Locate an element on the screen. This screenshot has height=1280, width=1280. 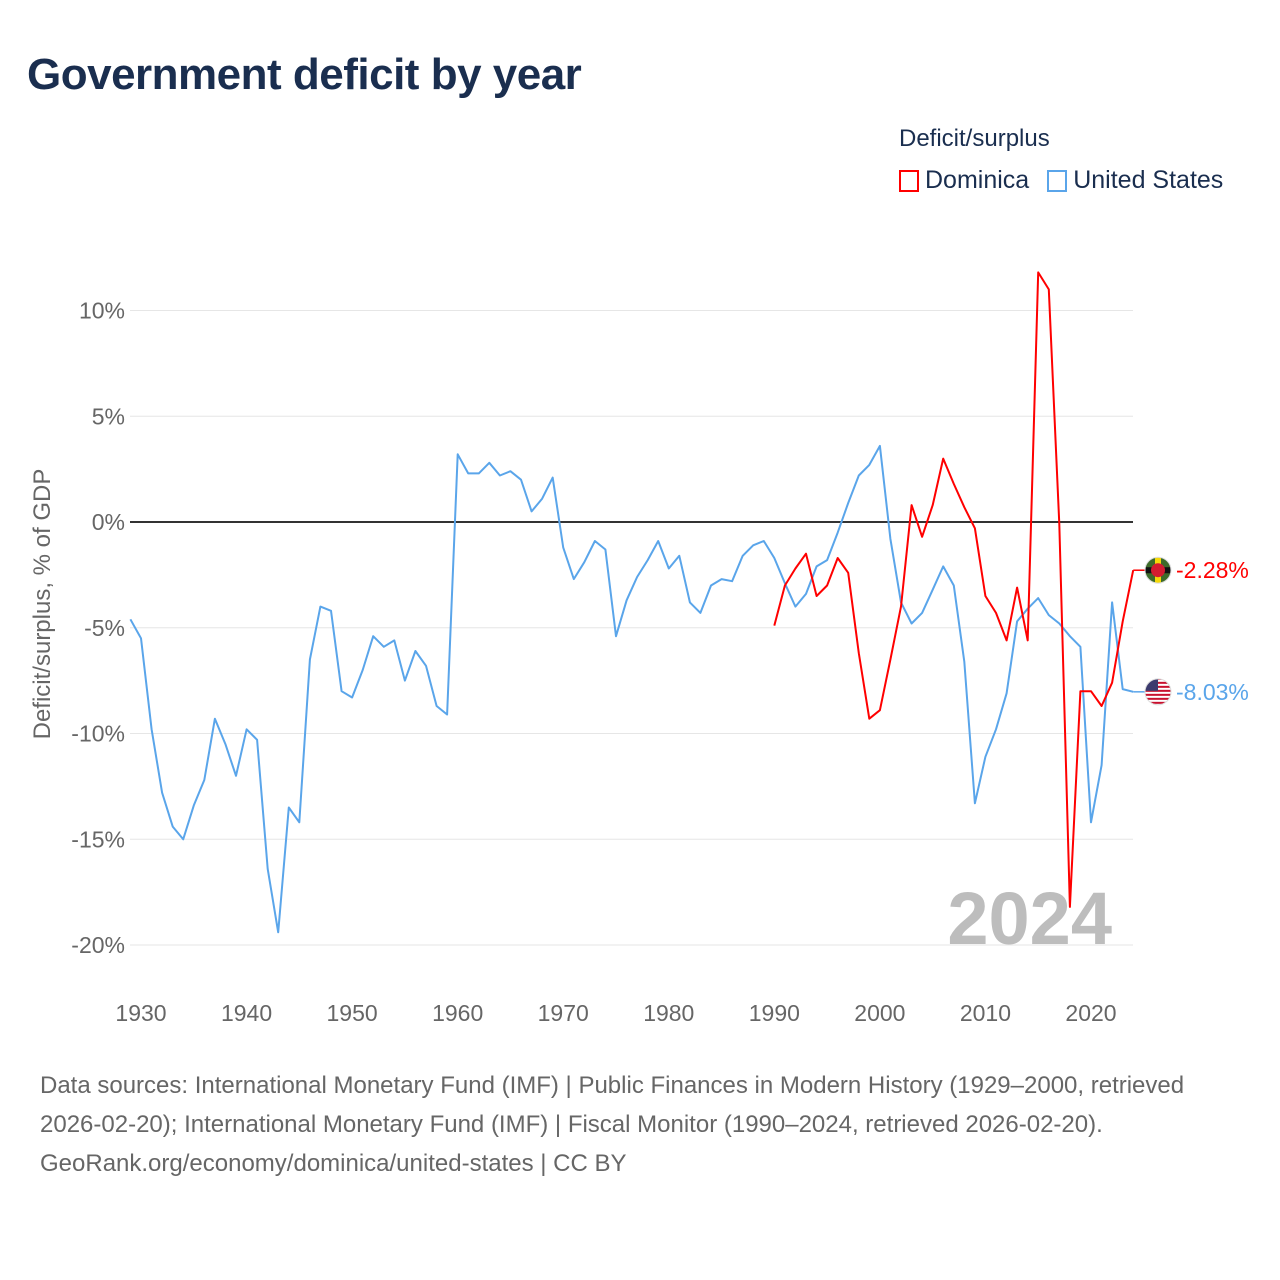
year-watermark: 2024 is located at coordinates (1029, 918).